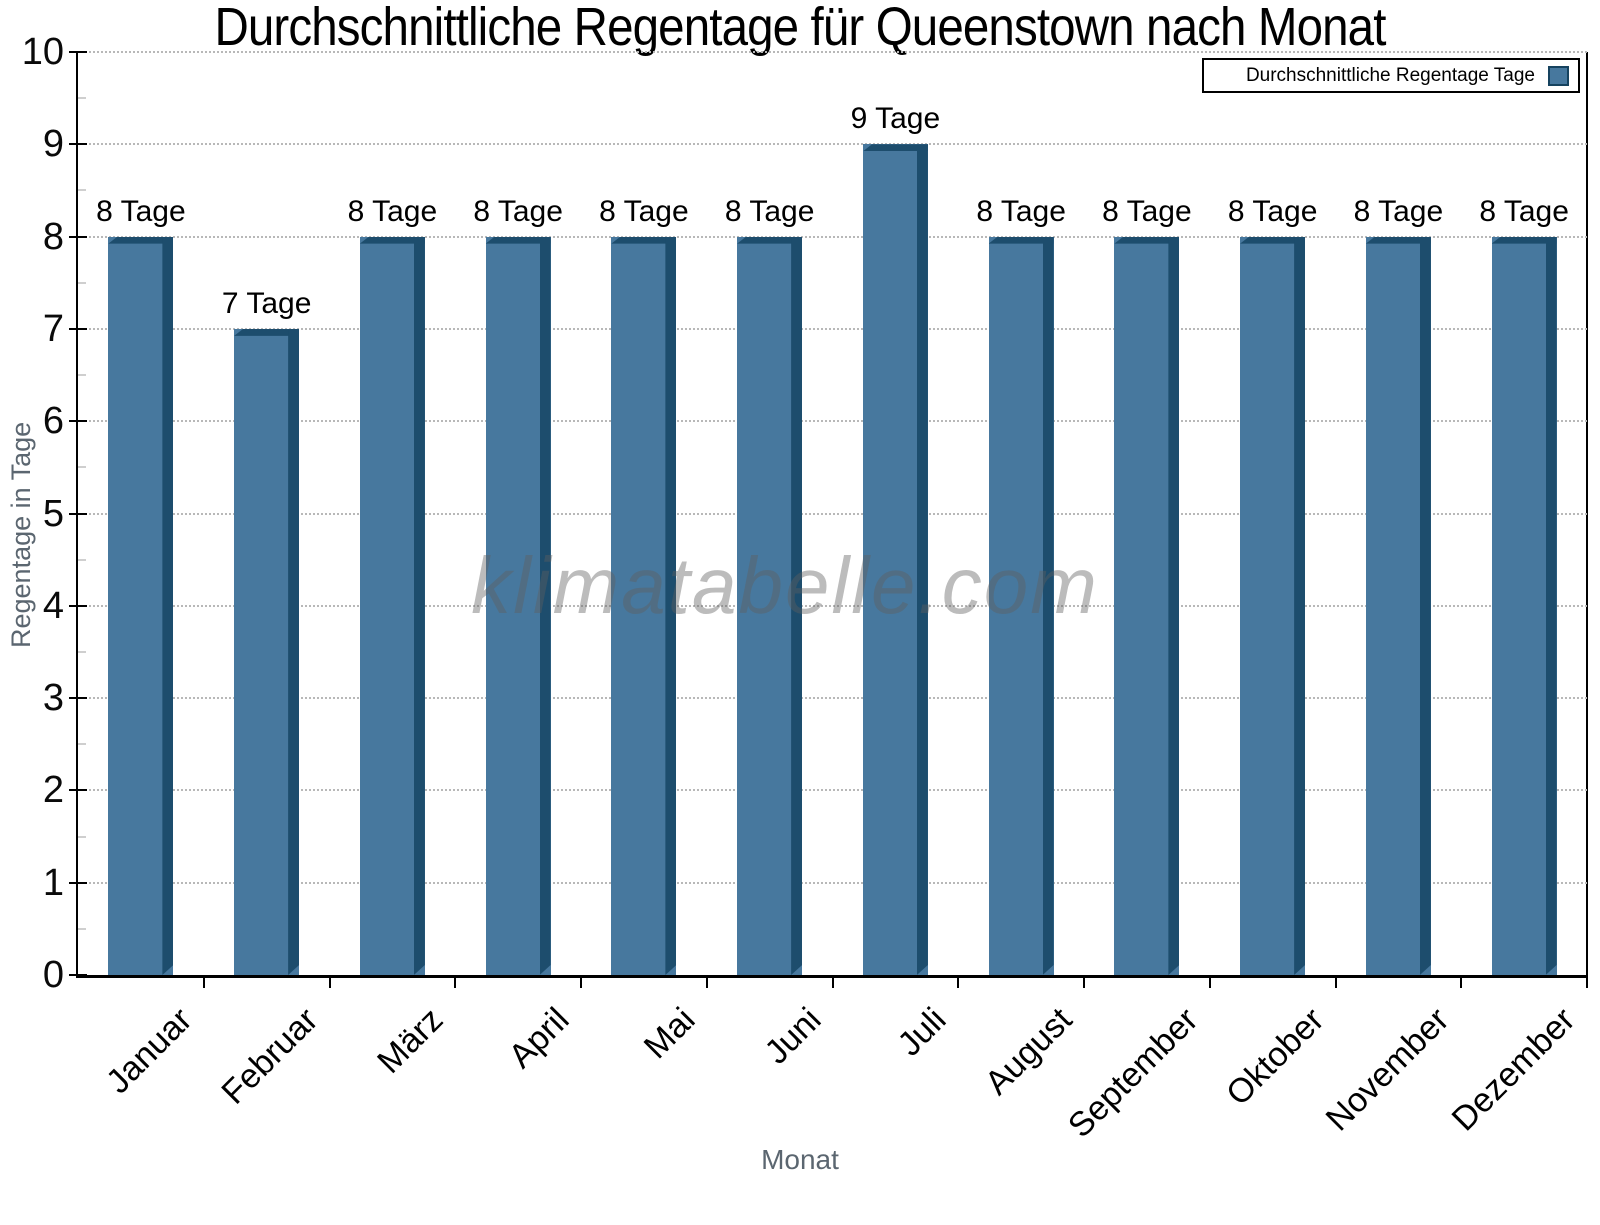  Describe the element at coordinates (410, 1040) in the screenshot. I see `x-tick-label: März` at that location.